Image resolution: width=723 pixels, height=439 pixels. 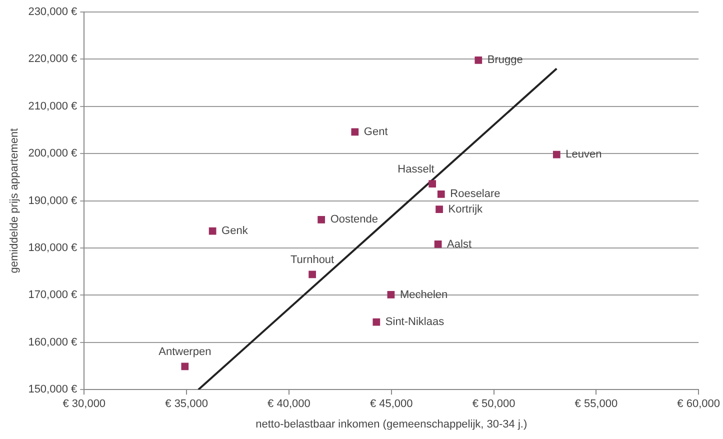 What do you see at coordinates (494, 404) in the screenshot?
I see `x-tick-label: € 50,000` at bounding box center [494, 404].